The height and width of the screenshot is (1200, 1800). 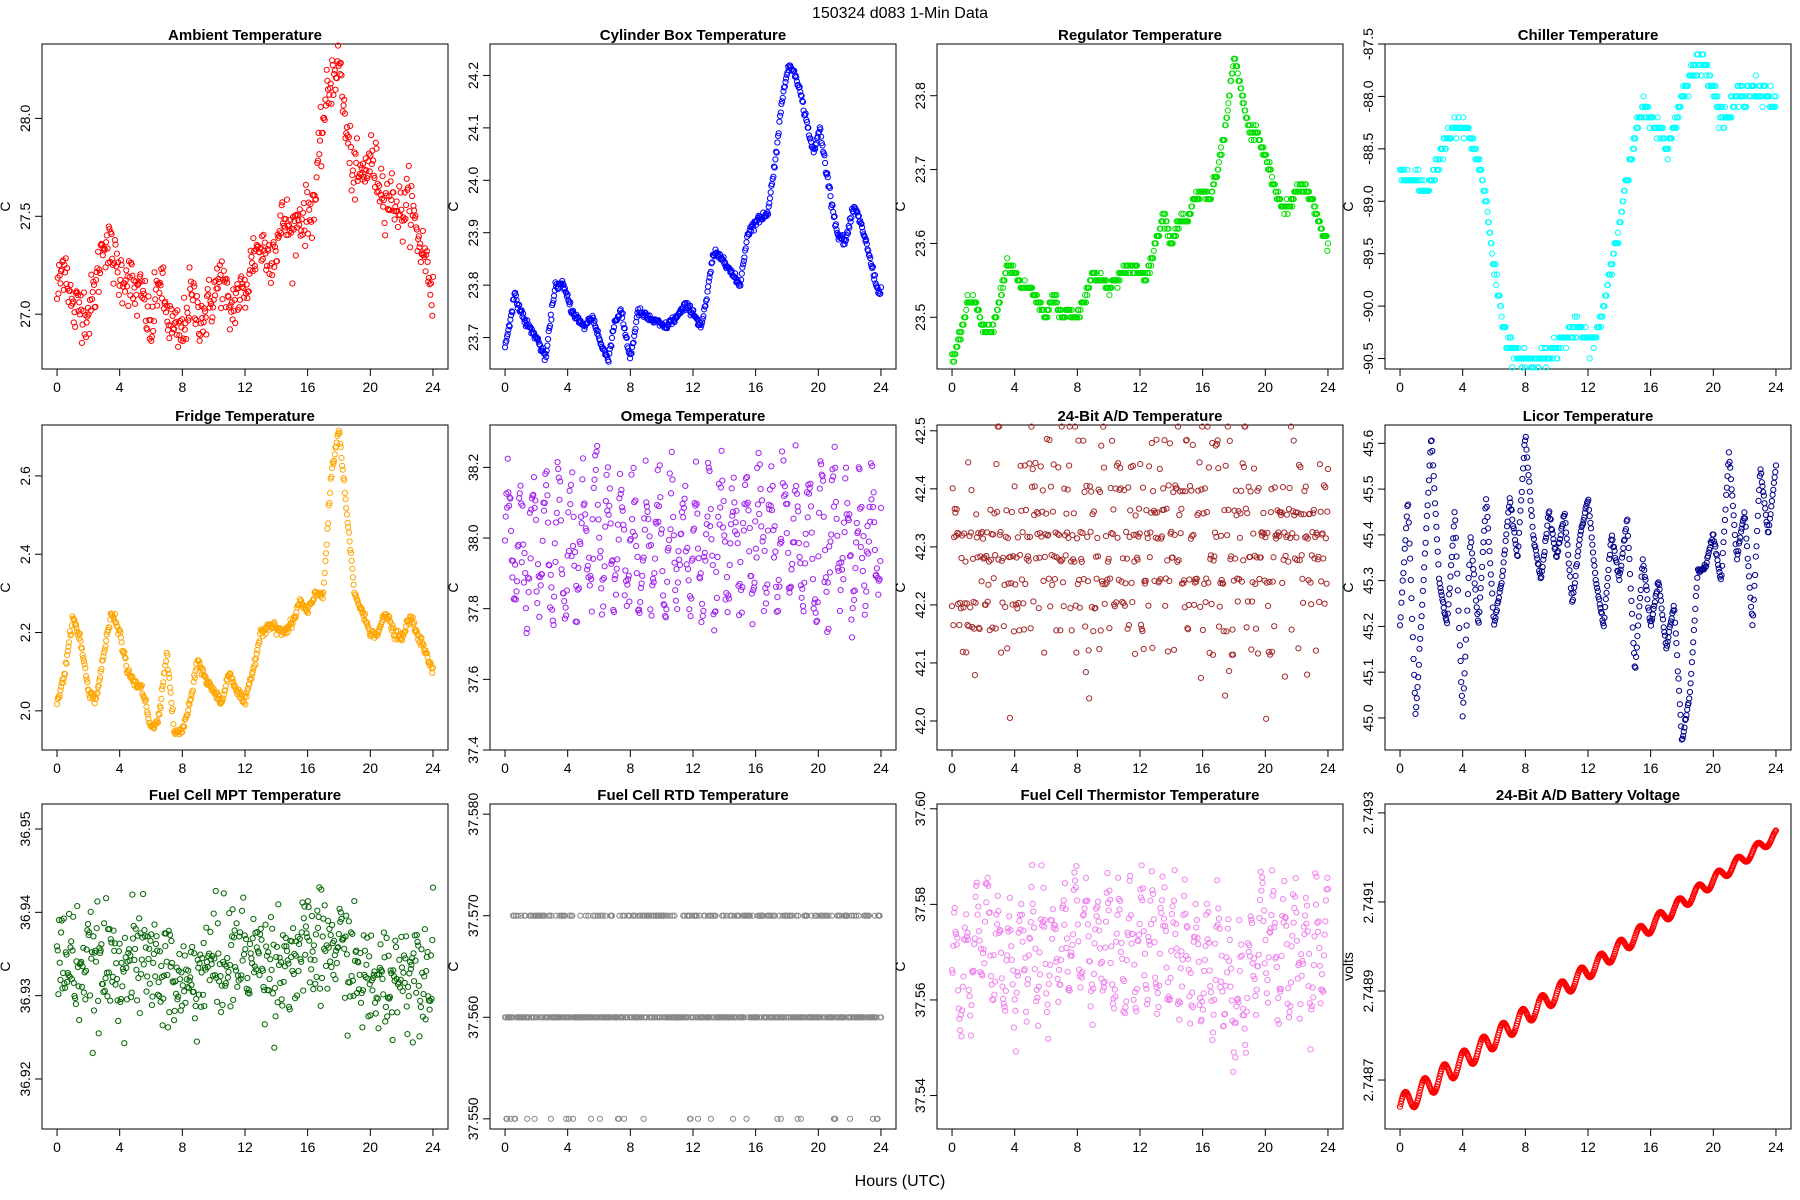 I want to click on x-tick-label: 20, so click(x=1714, y=387).